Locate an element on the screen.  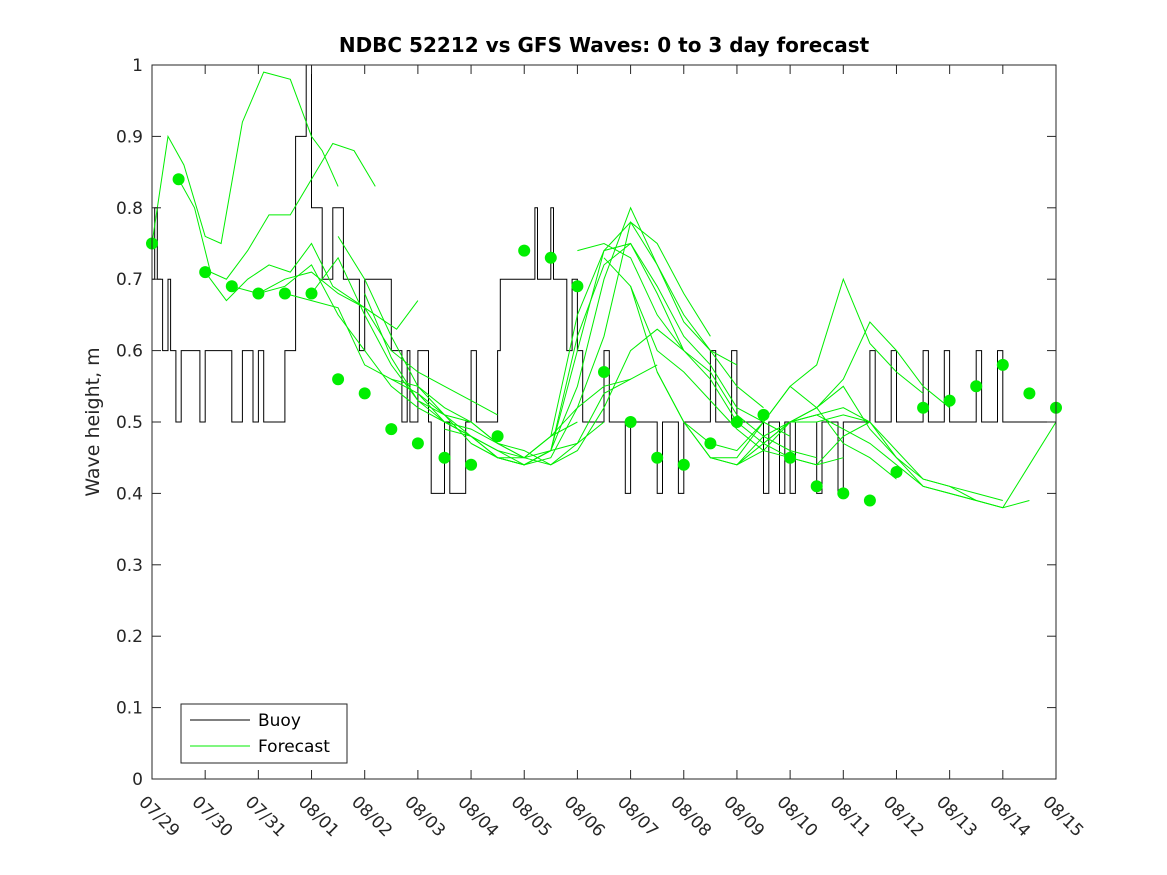
y-tick-label: 0.3 is located at coordinates (129, 566).